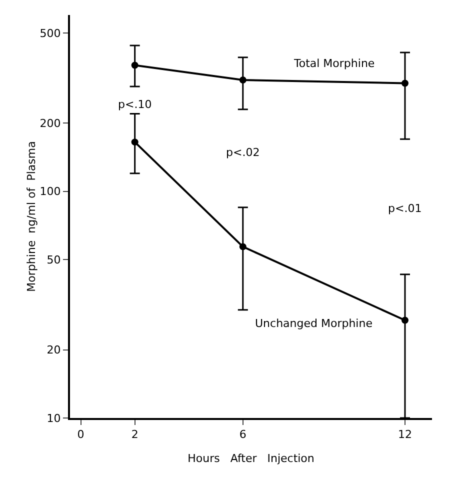  Describe the element at coordinates (31, 216) in the screenshot. I see `y-axis-title: Morphine ng/ml of Plasma` at that location.